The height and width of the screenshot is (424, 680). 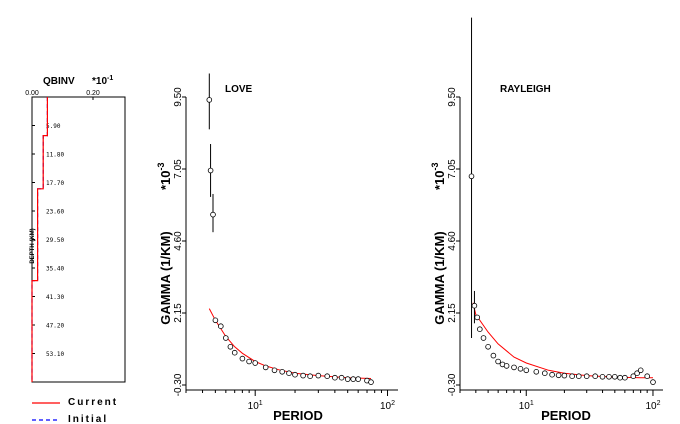 What do you see at coordinates (290, 343) in the screenshot?
I see `love-predicted-curve` at bounding box center [290, 343].